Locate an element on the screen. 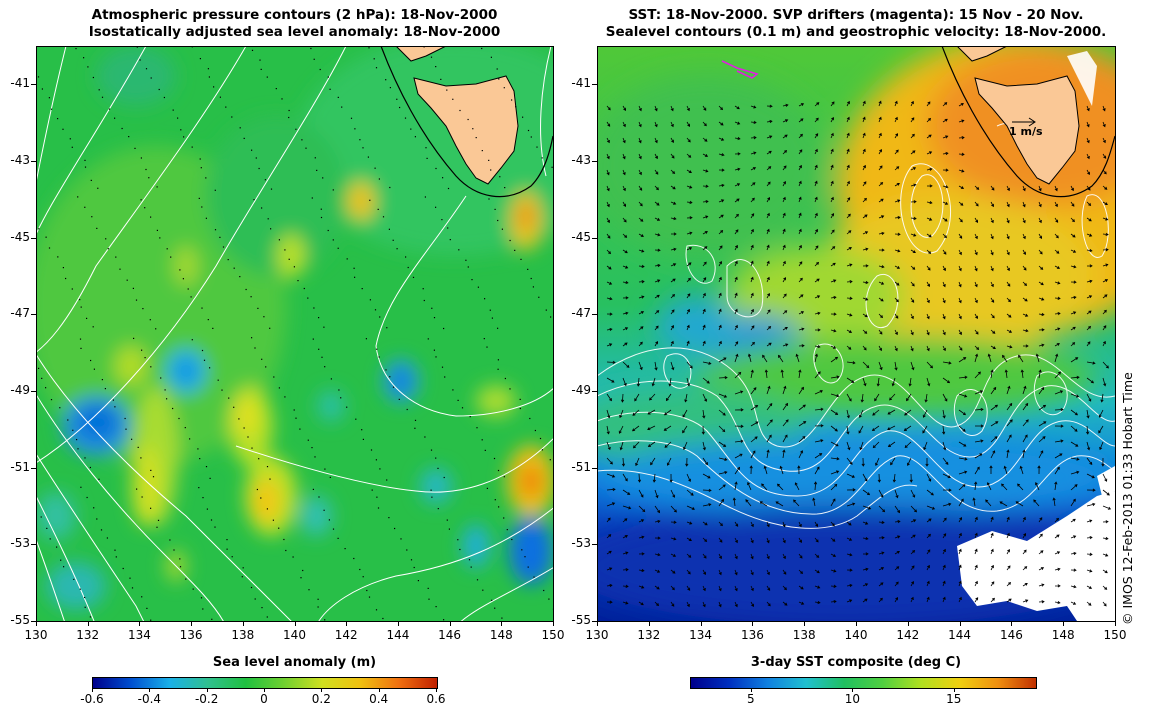  right-lat-tick-label: -45 is located at coordinates (581, 236).